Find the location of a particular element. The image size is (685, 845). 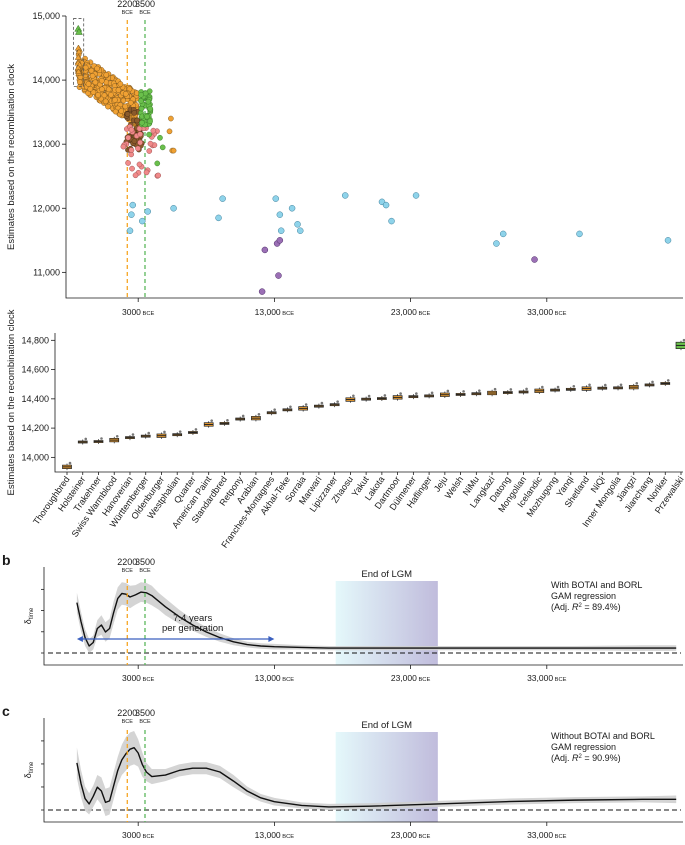

axis-frame is located at coordinates (363, 770).